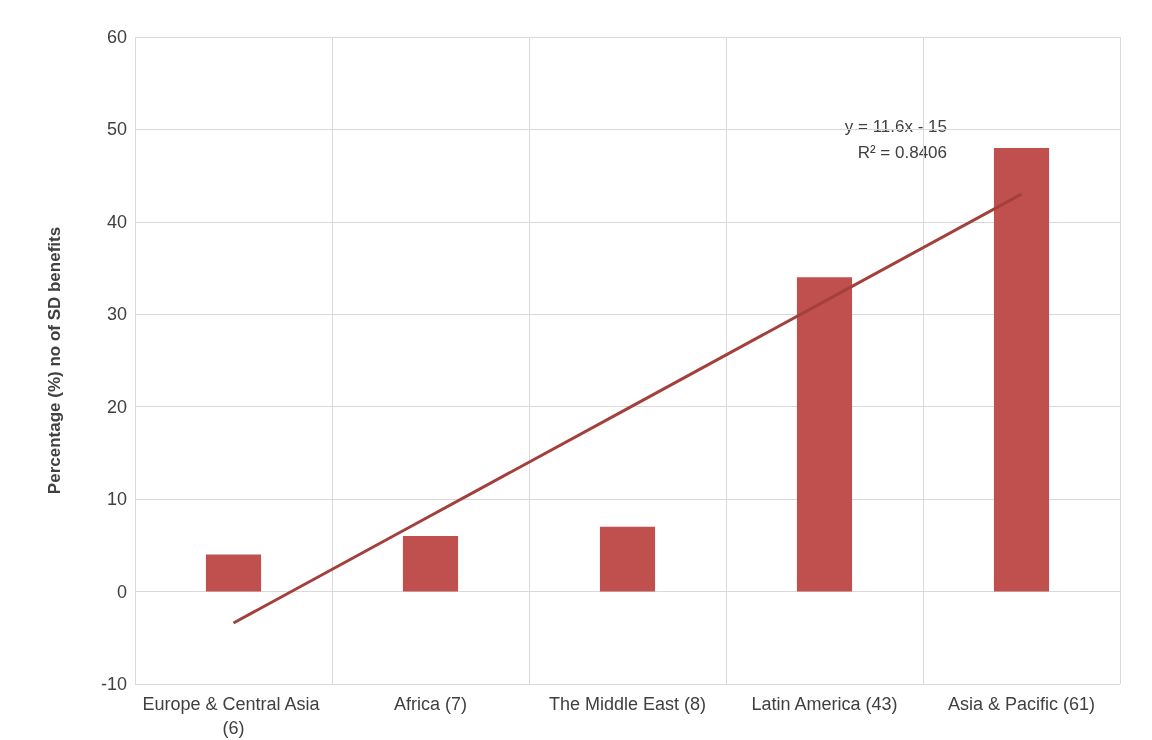 This screenshot has width=1152, height=740. Describe the element at coordinates (116, 499) in the screenshot. I see `y-tick-label: 10` at that location.